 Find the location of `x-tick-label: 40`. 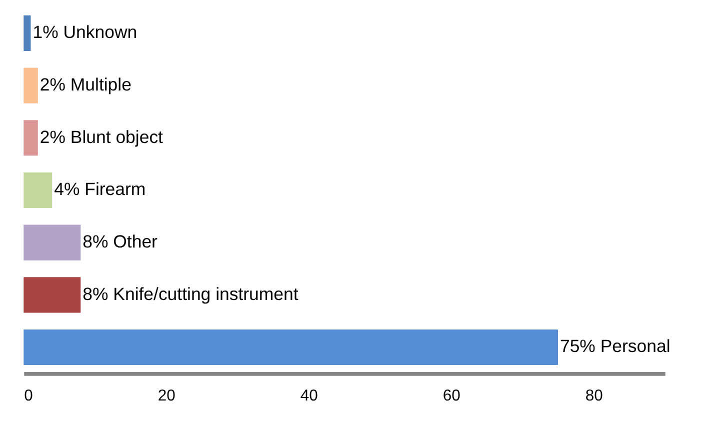

x-tick-label: 40 is located at coordinates (309, 396).